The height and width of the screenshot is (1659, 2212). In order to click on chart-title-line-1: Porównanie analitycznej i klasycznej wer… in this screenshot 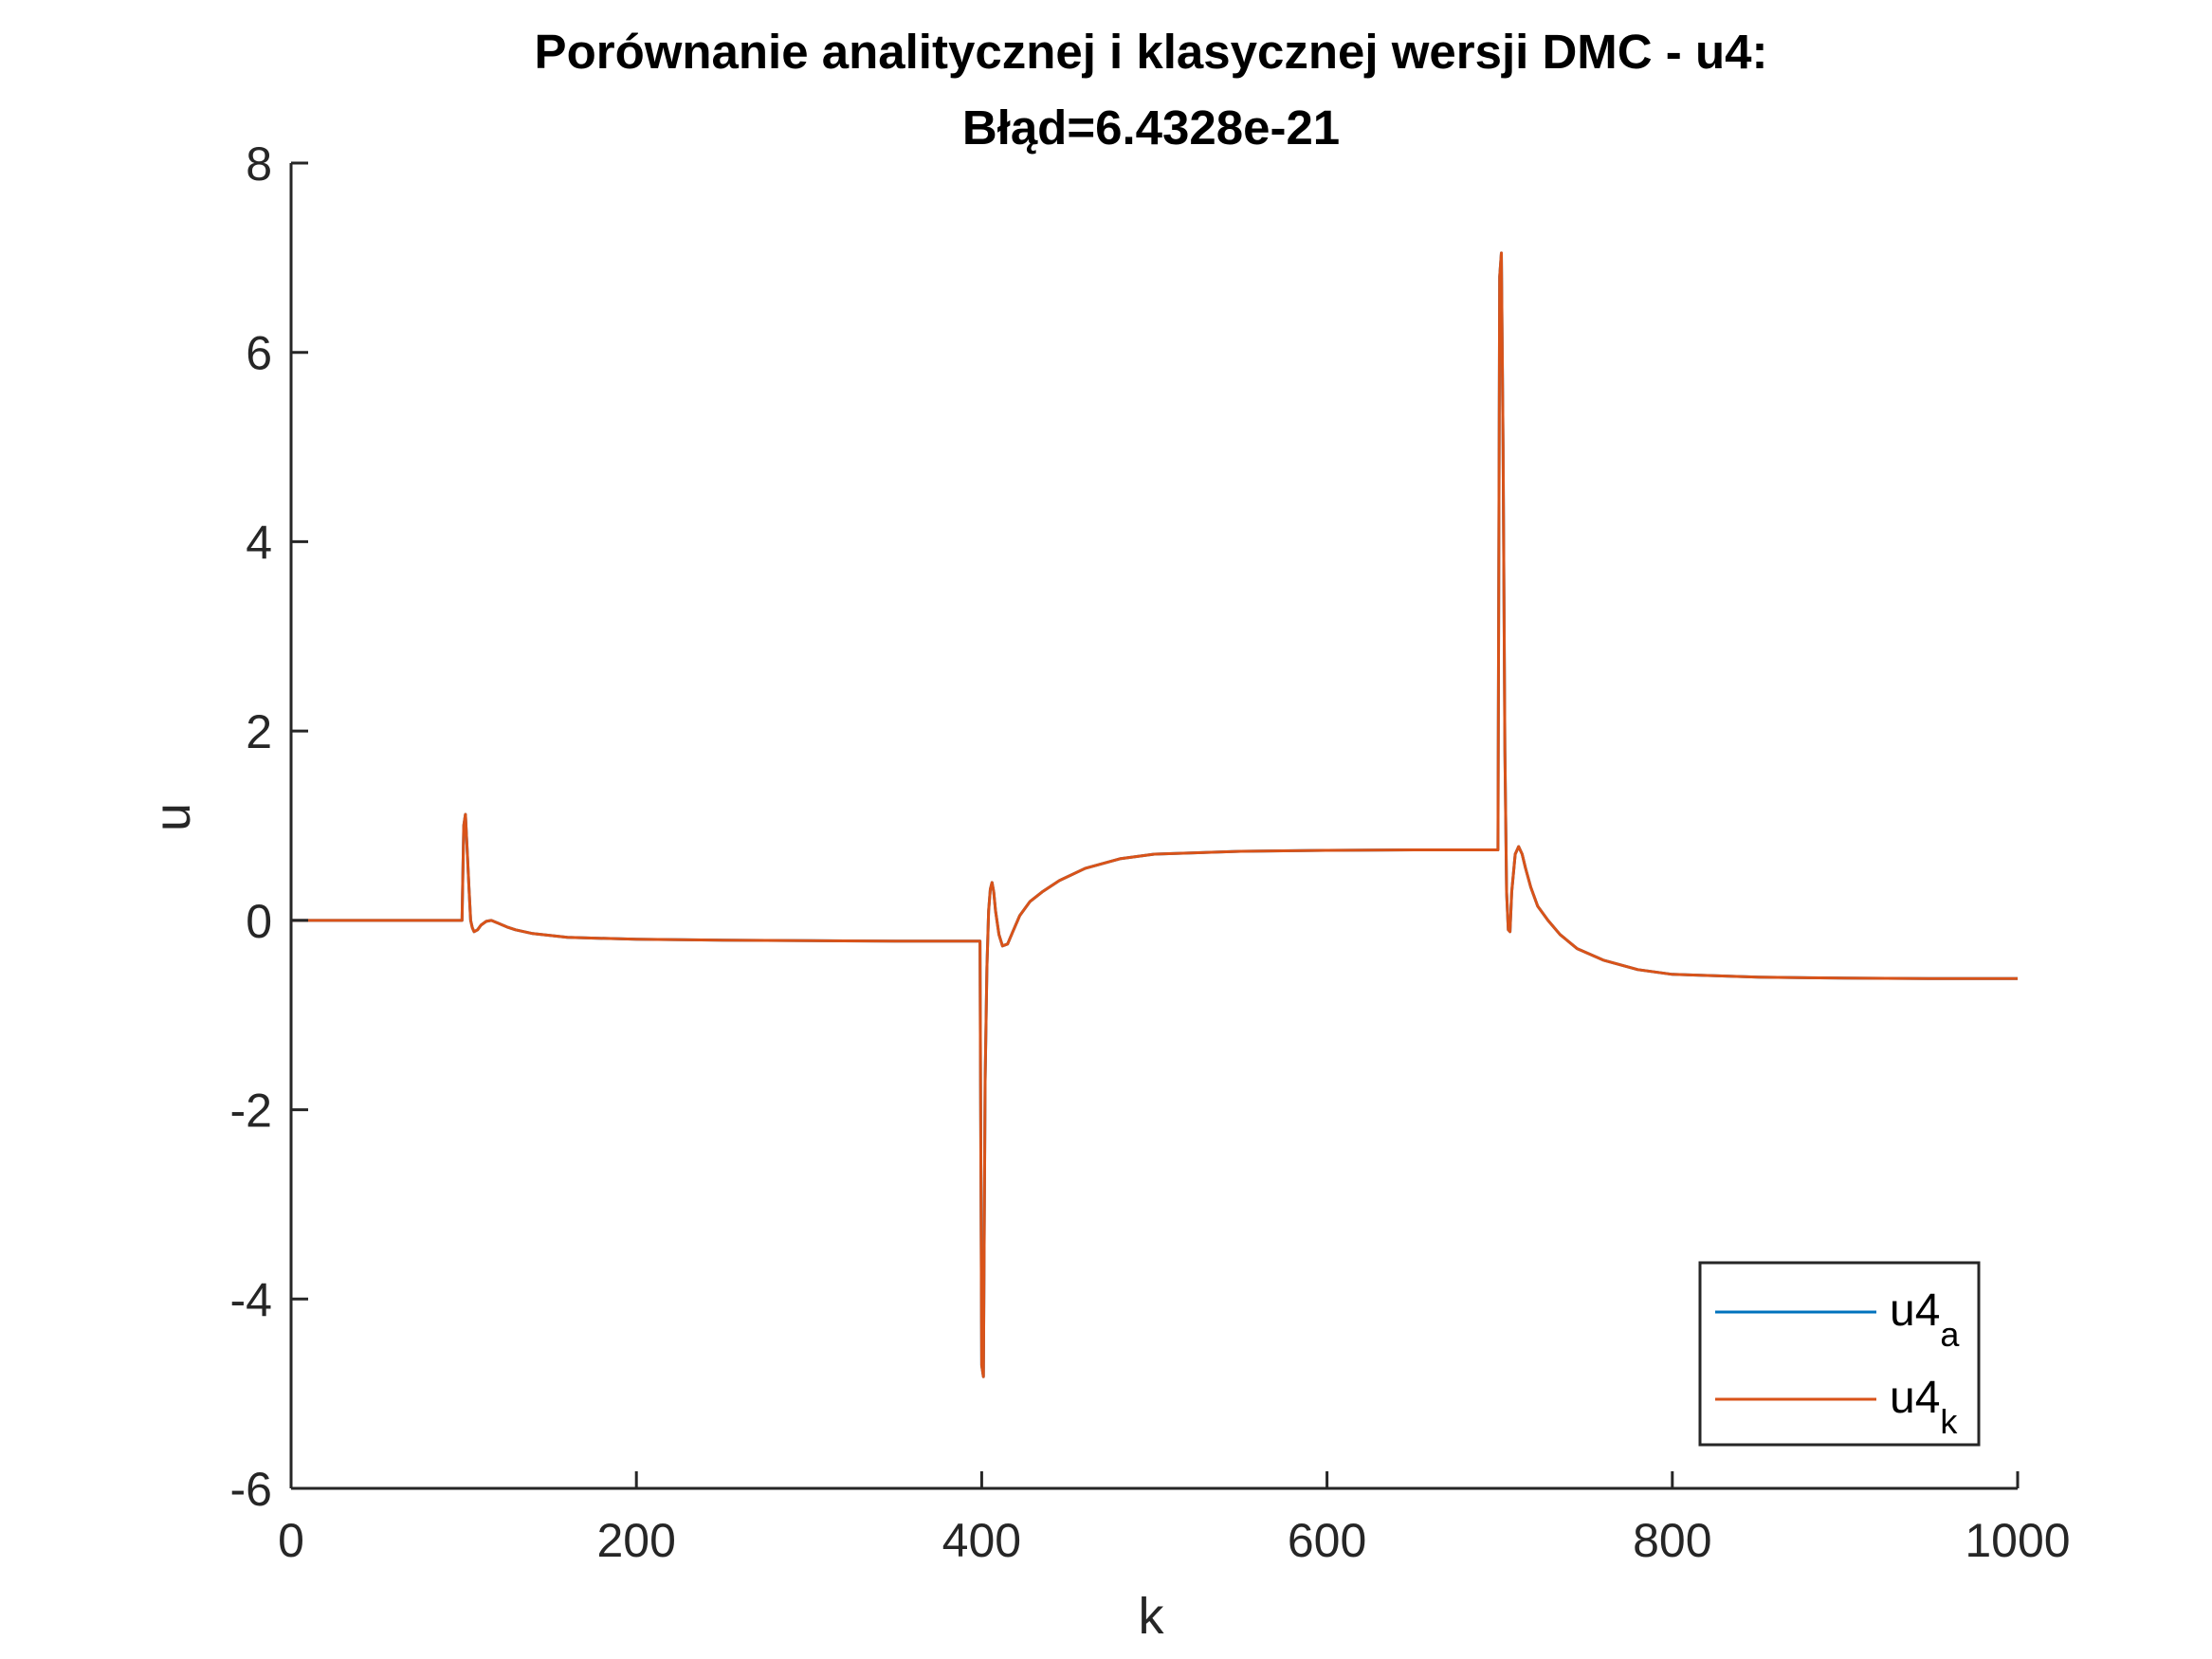, I will do `click(1151, 52)`.